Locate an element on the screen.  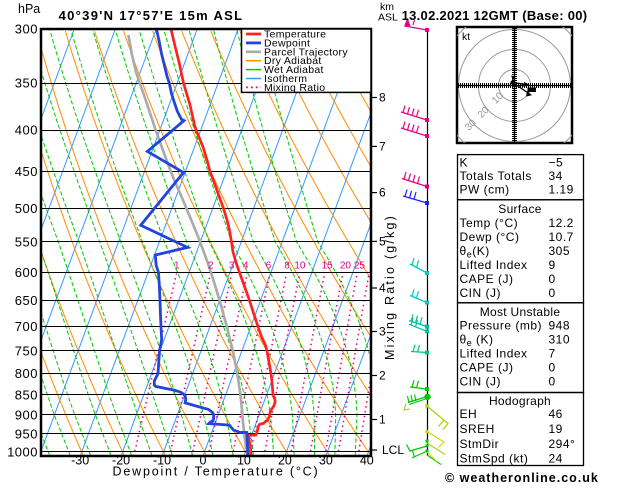
svg-text: 9 is located at coordinates (552, 265).